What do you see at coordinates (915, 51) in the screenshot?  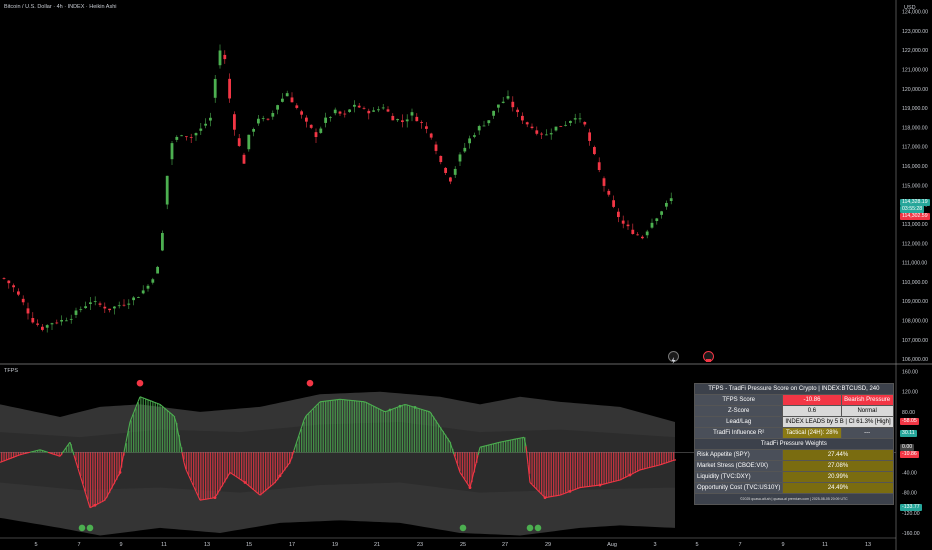 I see `price-tick-label: 122,000.00` at bounding box center [915, 51].